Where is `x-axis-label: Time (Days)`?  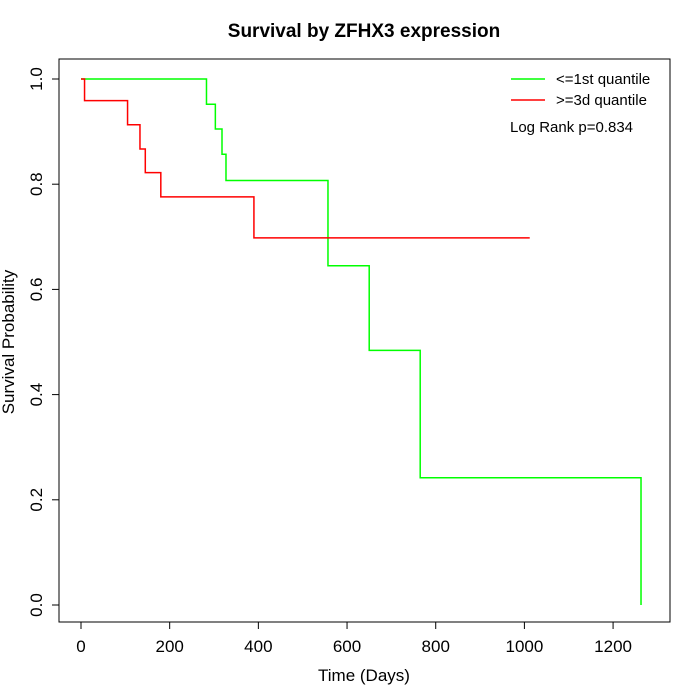 x-axis-label: Time (Days) is located at coordinates (364, 675).